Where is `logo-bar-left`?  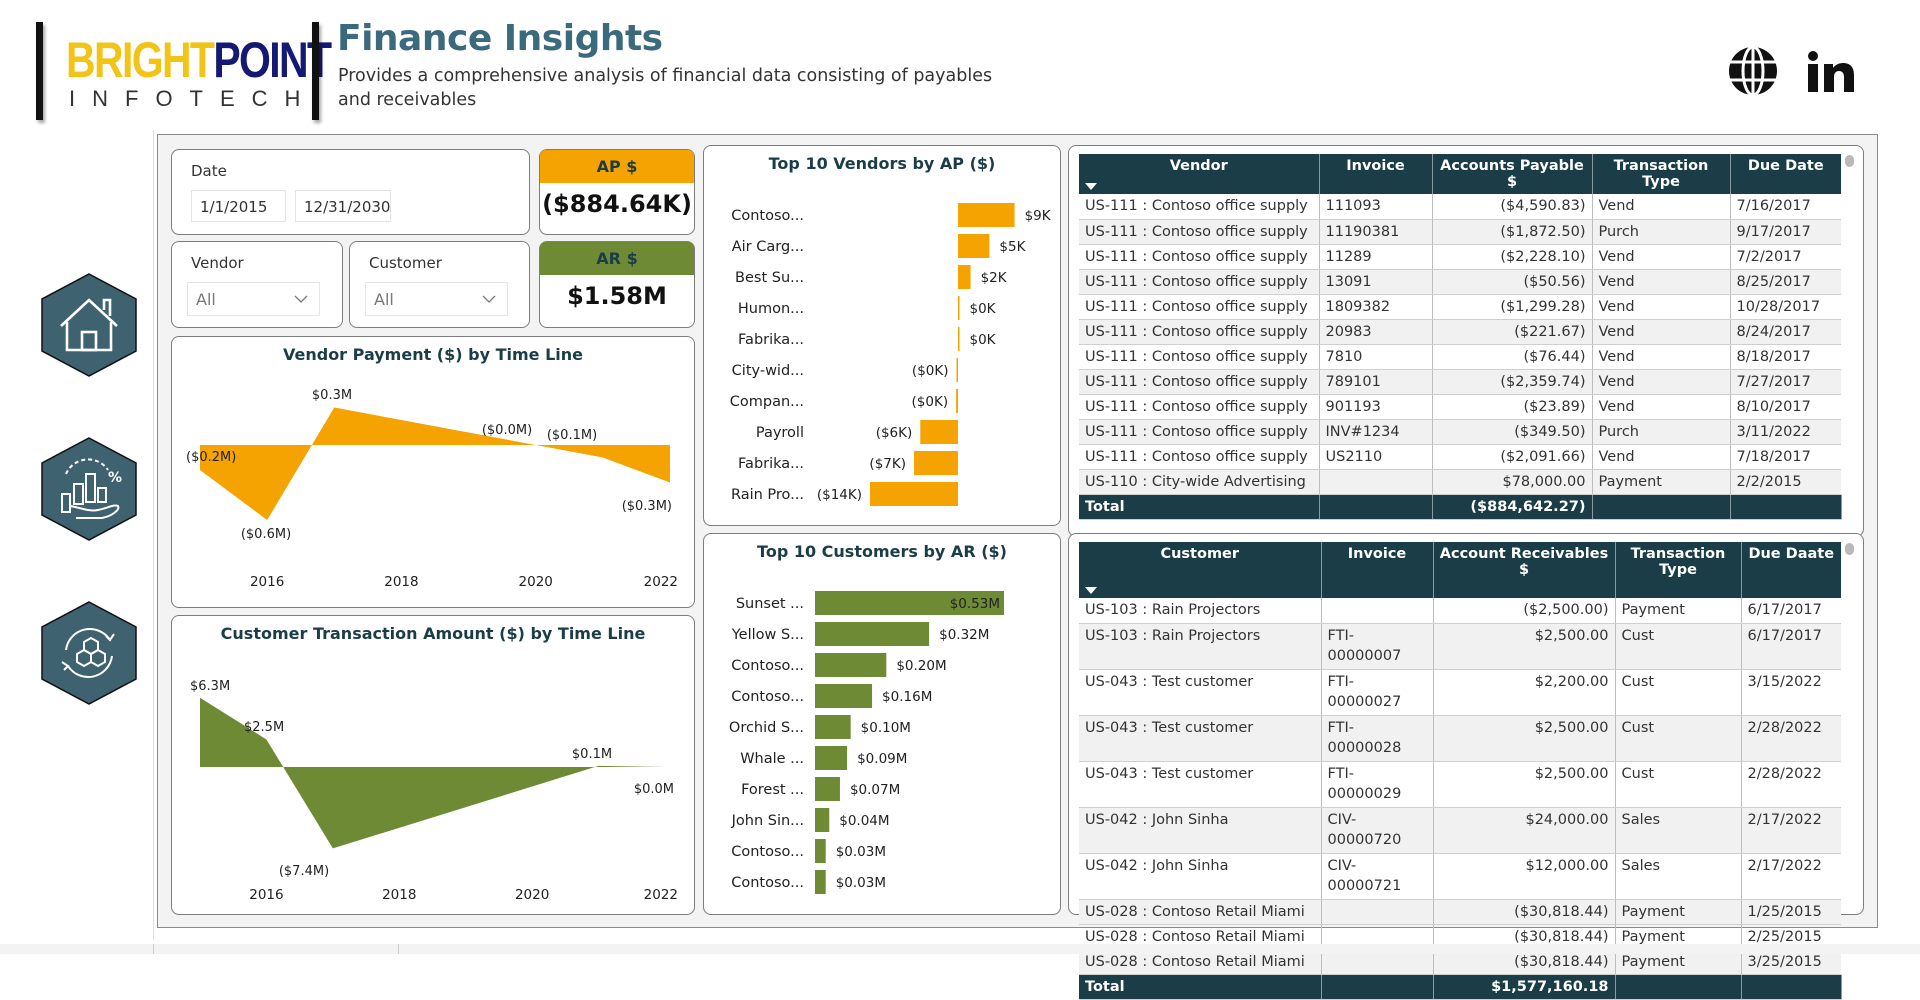 logo-bar-left is located at coordinates (39, 71).